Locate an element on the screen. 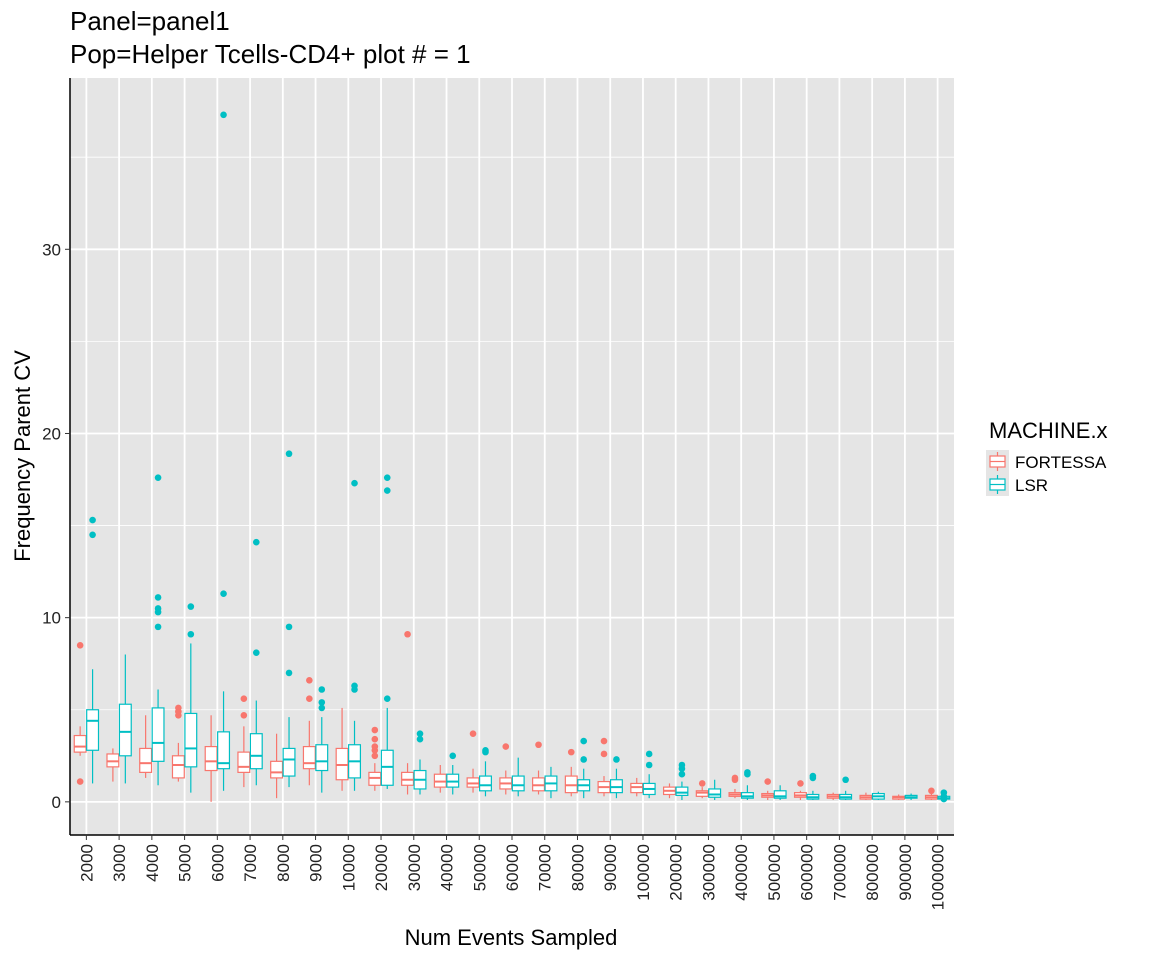 This screenshot has height=960, width=1152. y-axis-ticks: 0 10 20 30 is located at coordinates (56, 526).